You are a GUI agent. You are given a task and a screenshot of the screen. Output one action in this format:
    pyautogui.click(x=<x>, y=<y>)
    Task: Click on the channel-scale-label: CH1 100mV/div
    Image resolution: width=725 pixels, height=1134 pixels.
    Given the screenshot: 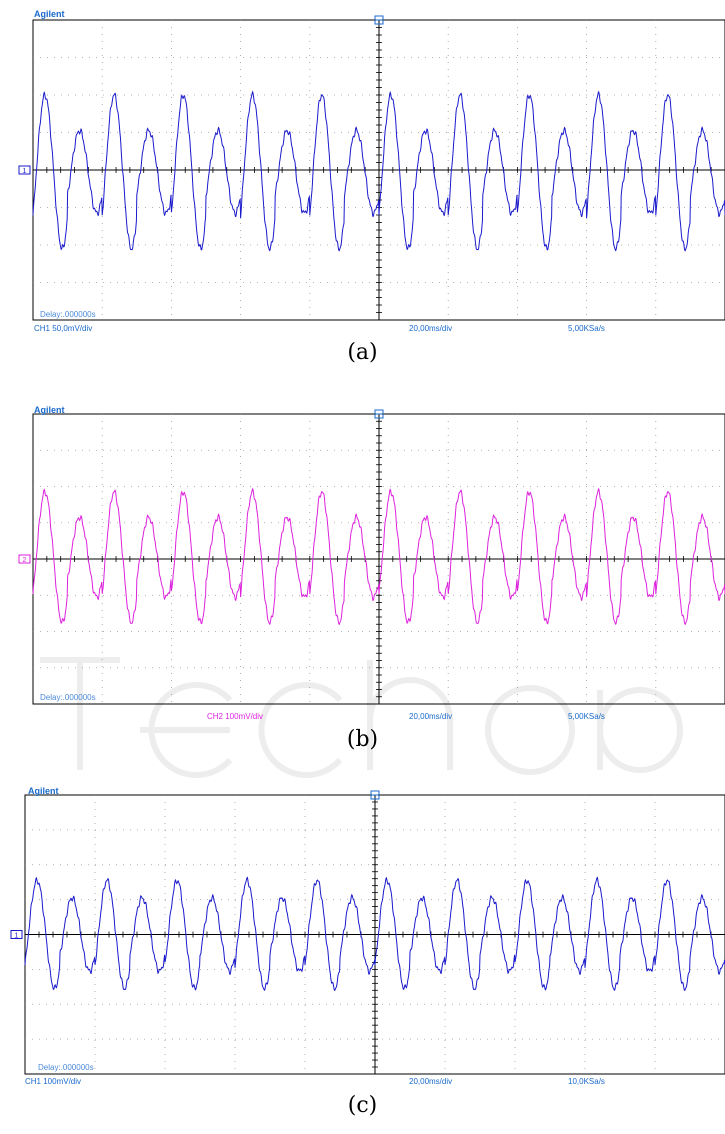 What is the action you would take?
    pyautogui.click(x=53, y=1081)
    